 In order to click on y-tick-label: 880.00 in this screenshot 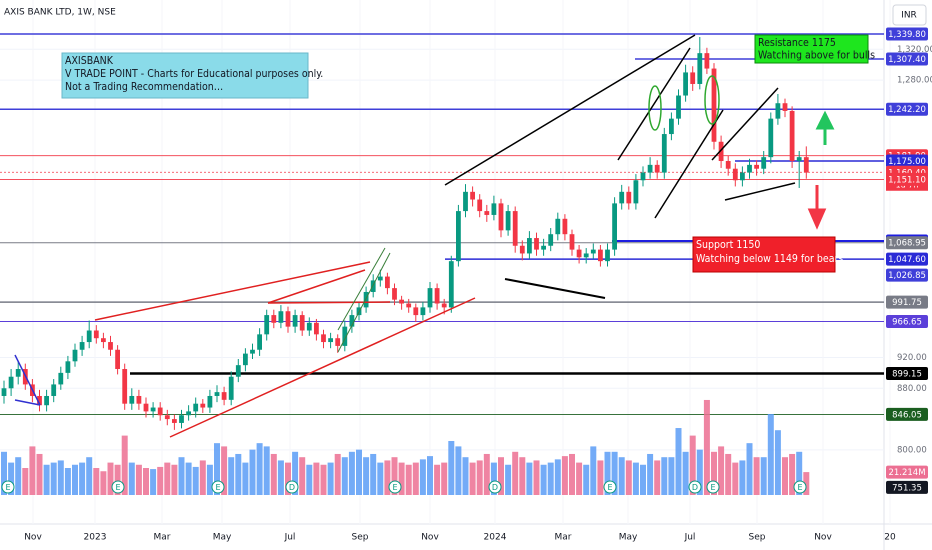, I will do `click(912, 389)`.